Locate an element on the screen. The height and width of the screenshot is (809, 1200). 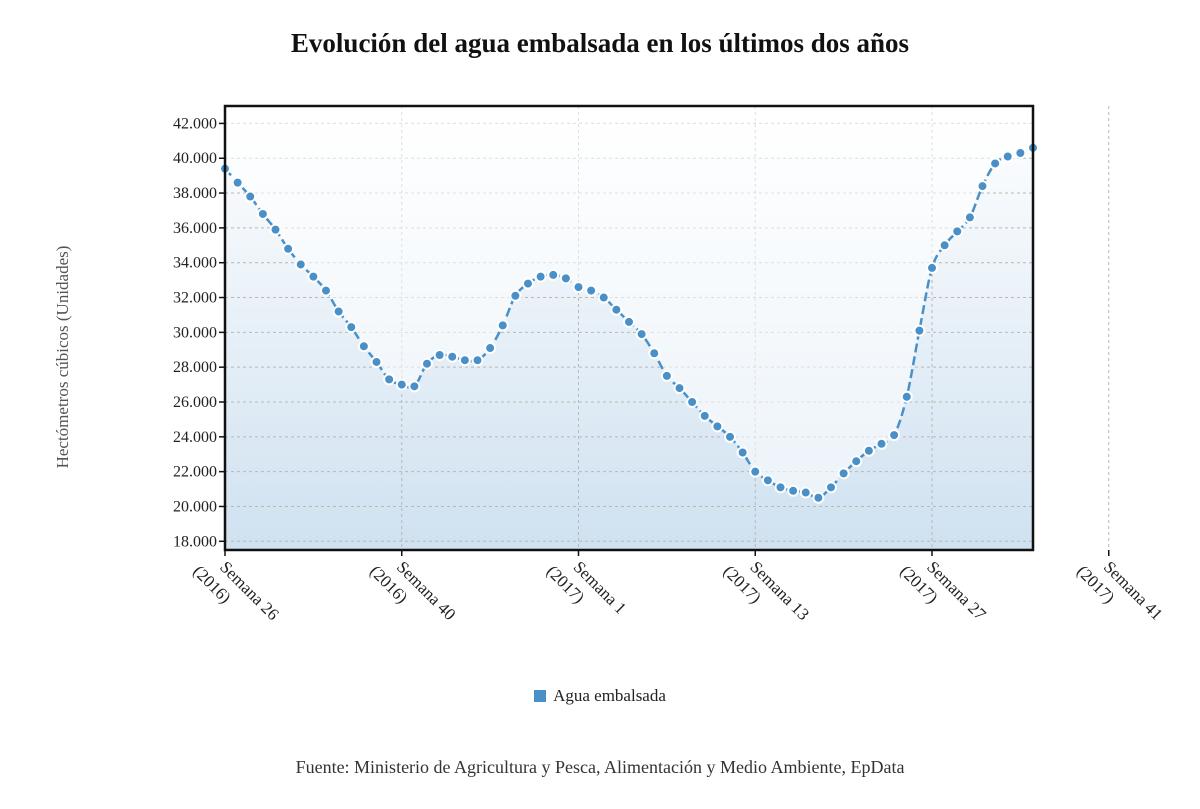
legend: Agua embalsada is located at coordinates (600, 696).